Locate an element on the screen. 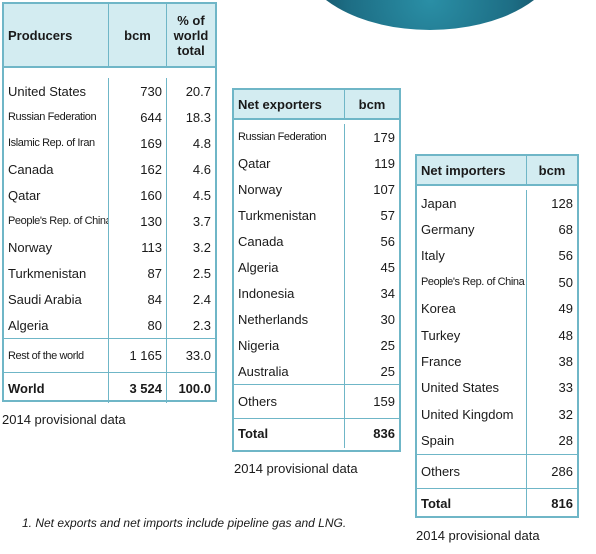 This screenshot has height=554, width=596. exporters-row: Turkmenistan 57 is located at coordinates (316, 215).